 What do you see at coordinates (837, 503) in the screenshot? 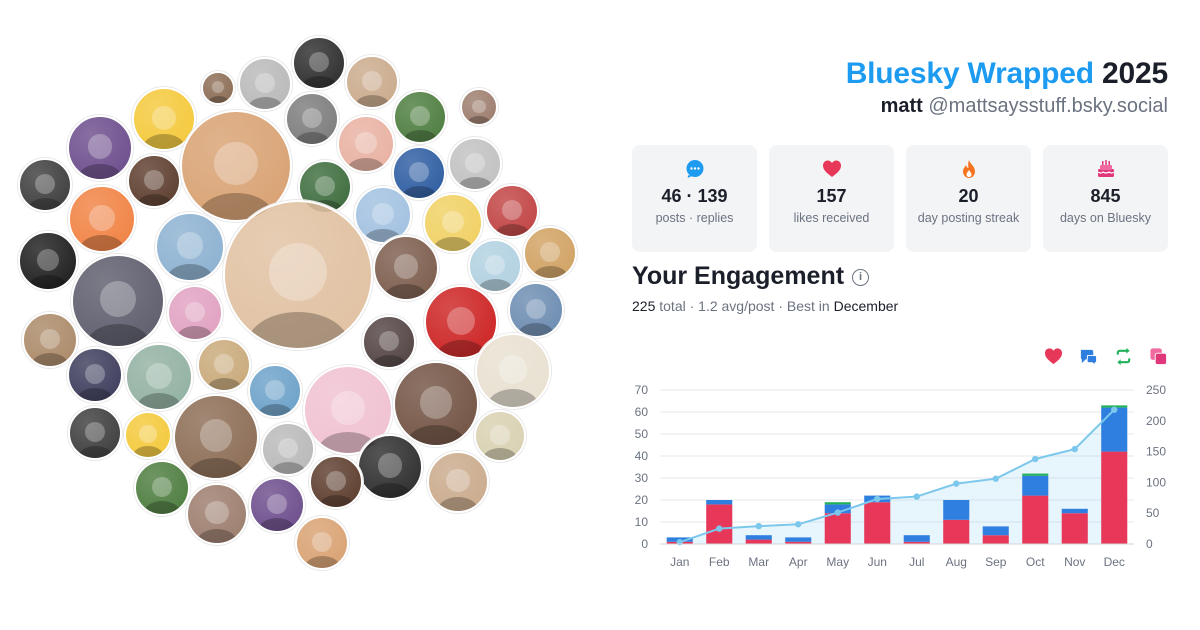
I see `bar-segment-reposts` at bounding box center [837, 503].